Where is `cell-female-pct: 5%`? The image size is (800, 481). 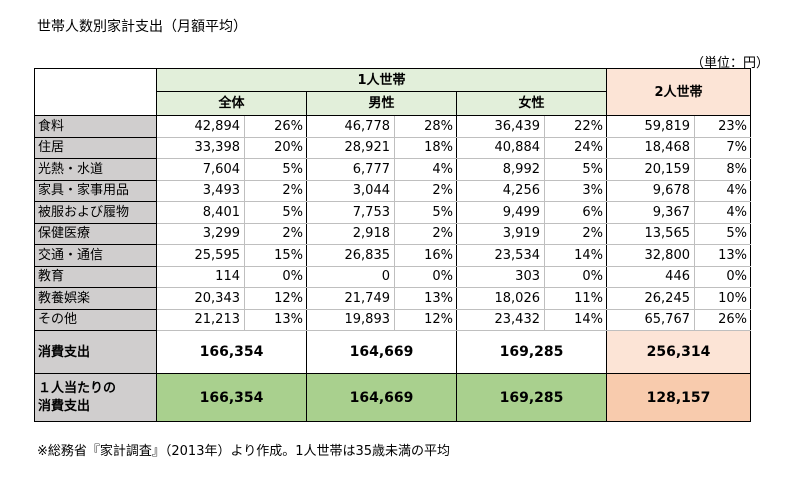 cell-female-pct: 5% is located at coordinates (575, 169).